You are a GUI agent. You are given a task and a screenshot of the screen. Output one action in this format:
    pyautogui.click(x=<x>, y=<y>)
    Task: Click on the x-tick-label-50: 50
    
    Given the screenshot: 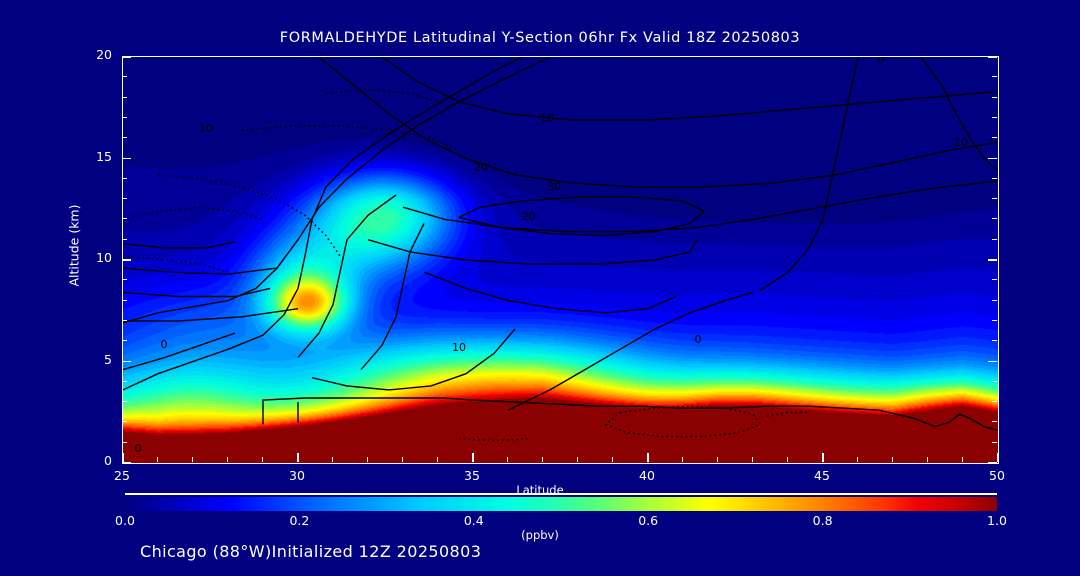 What is the action you would take?
    pyautogui.click(x=997, y=475)
    